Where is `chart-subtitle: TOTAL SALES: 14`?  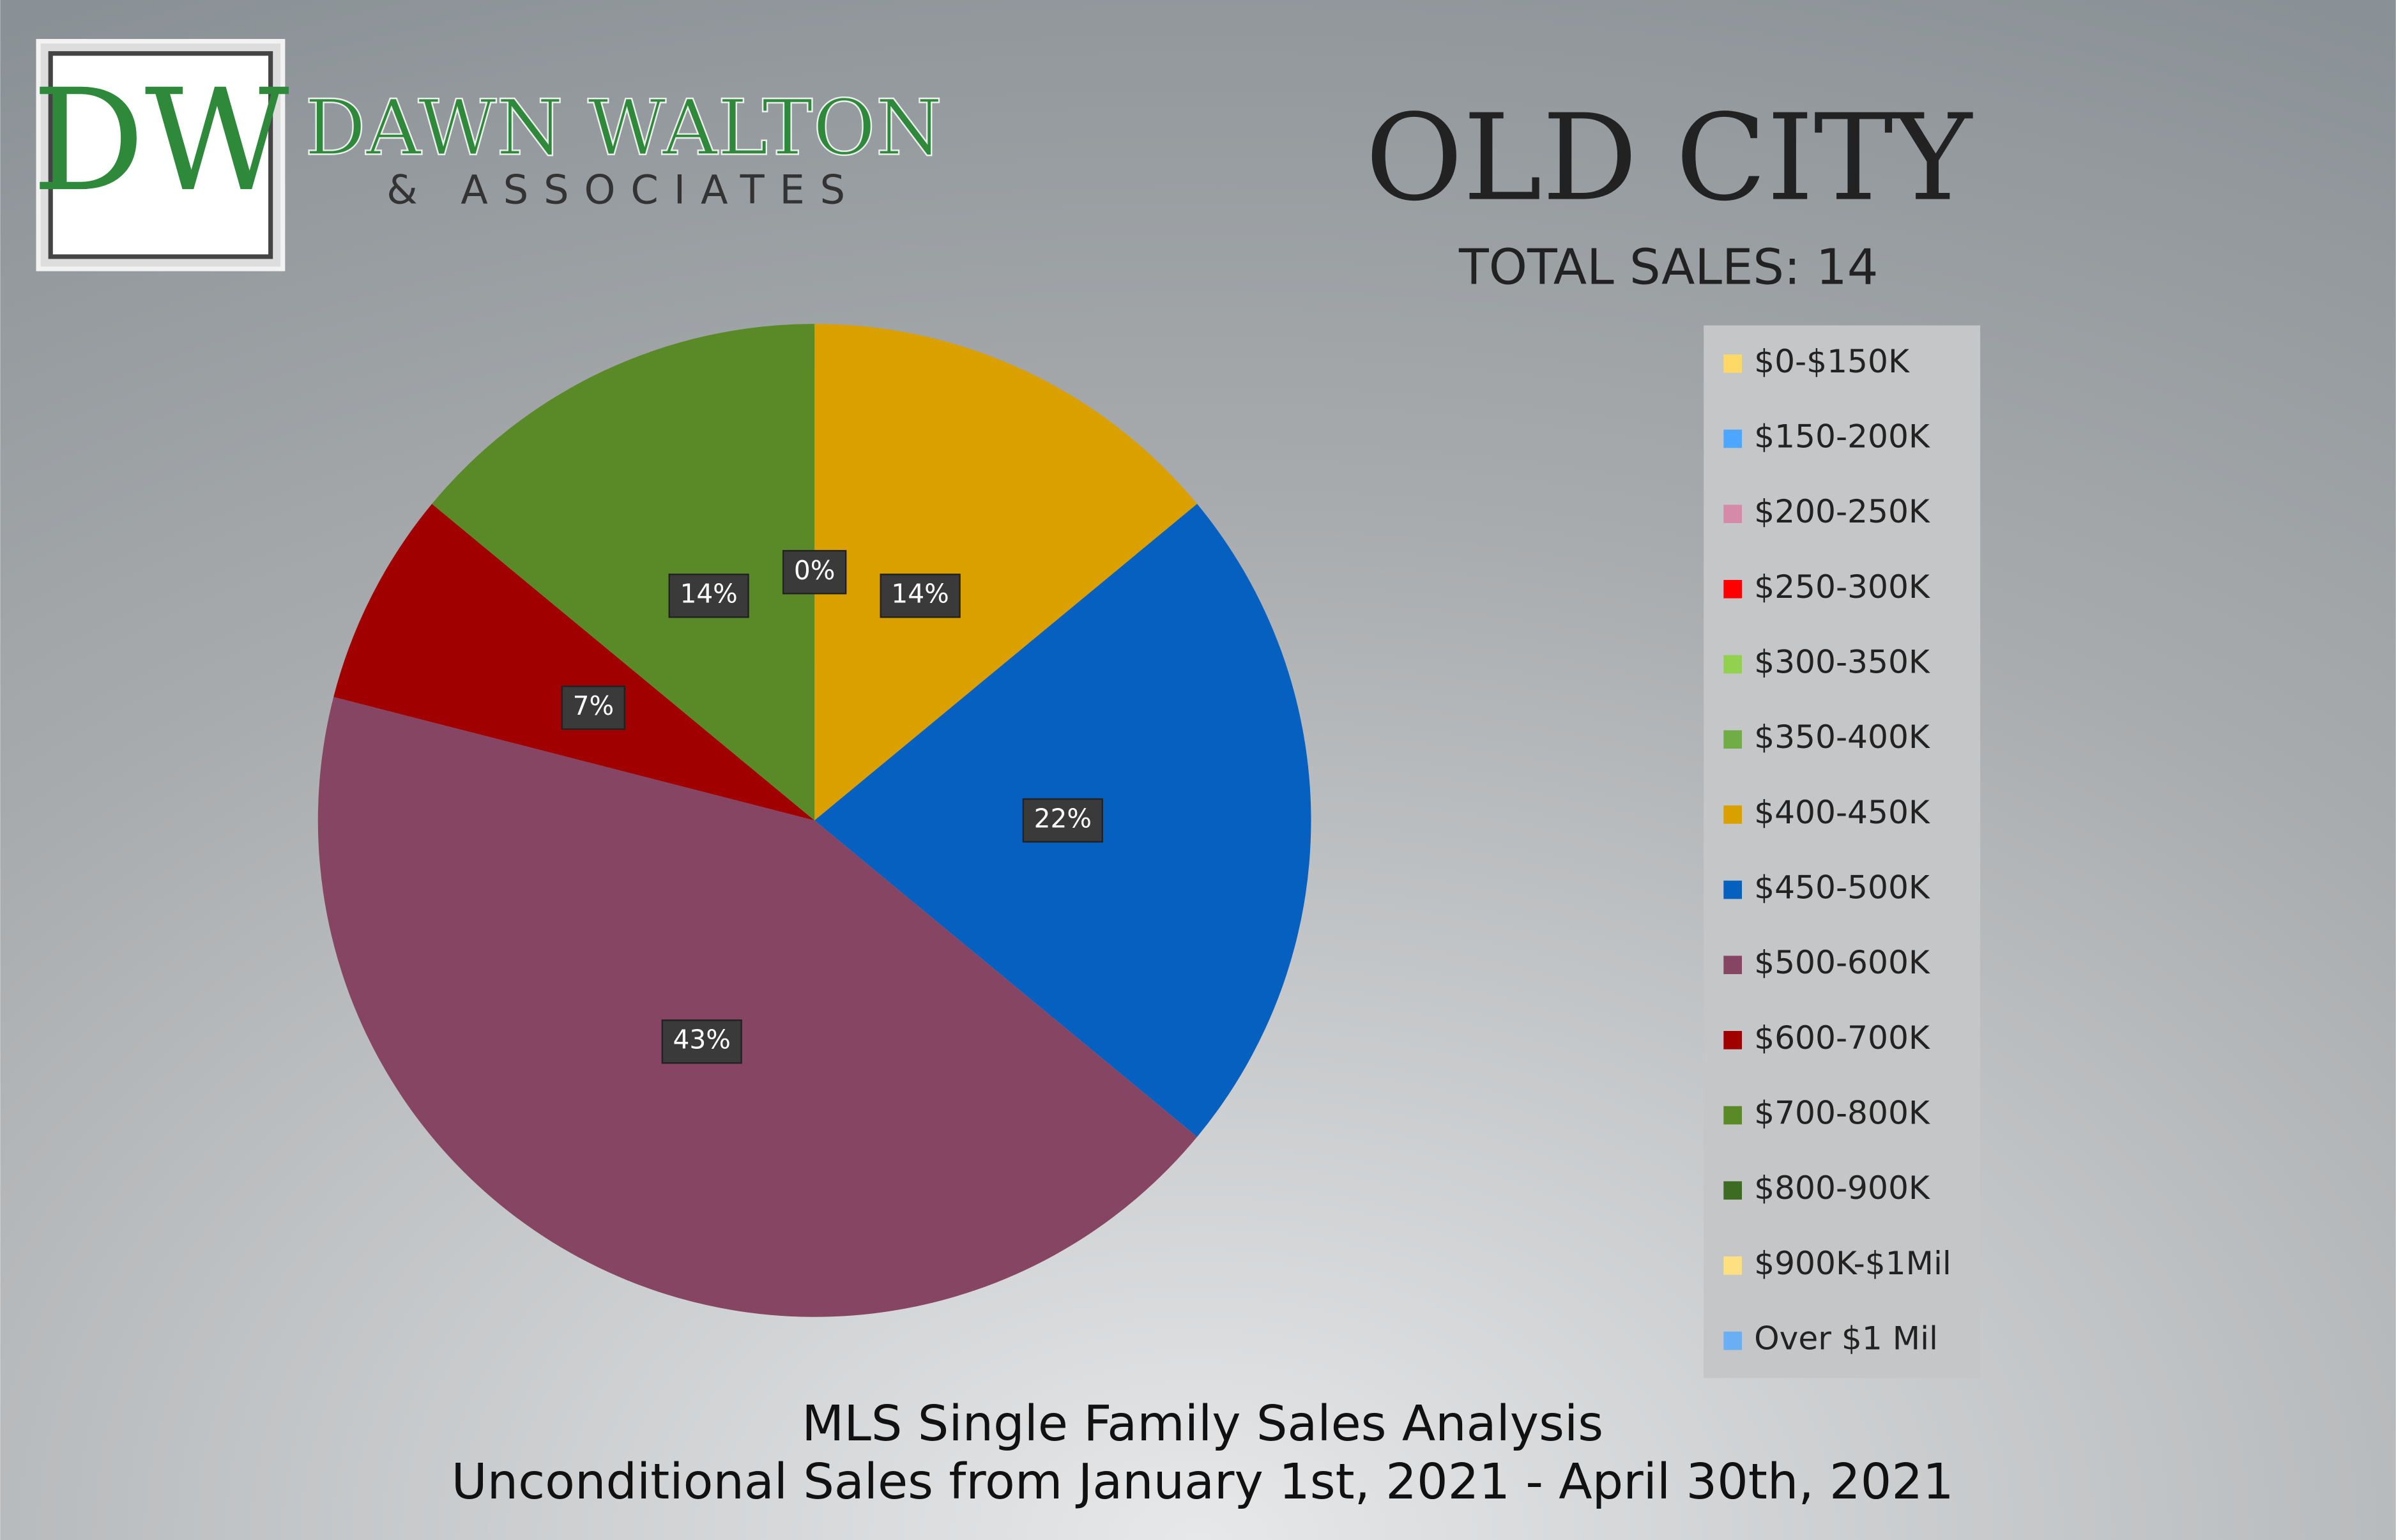 chart-subtitle: TOTAL SALES: 14 is located at coordinates (1668, 267).